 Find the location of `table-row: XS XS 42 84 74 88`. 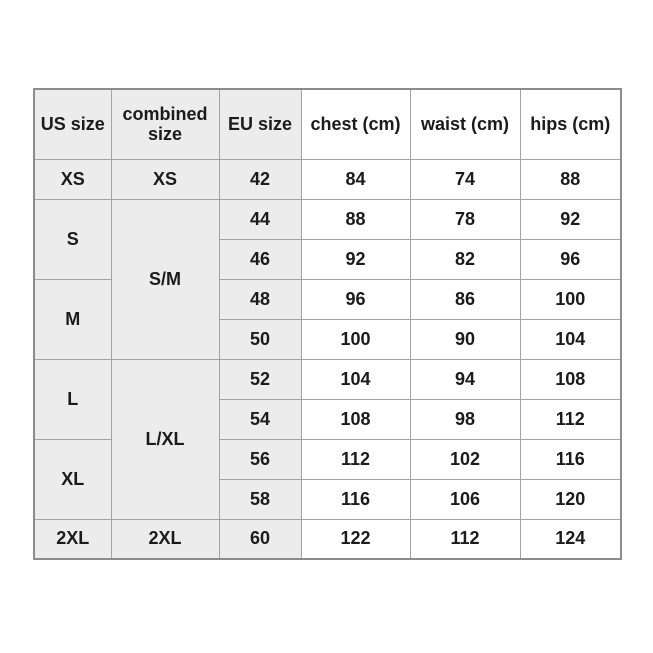

table-row: XS XS 42 84 74 88 is located at coordinates (327, 179).